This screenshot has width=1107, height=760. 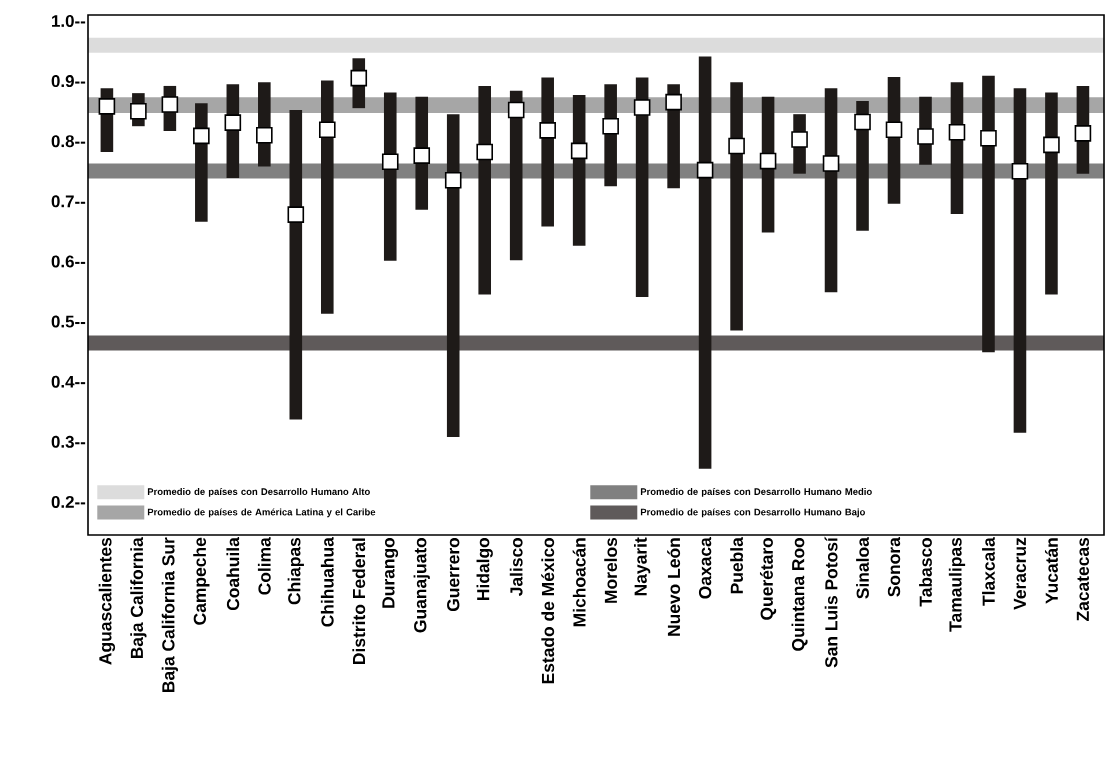 What do you see at coordinates (69, 21) in the screenshot?
I see `y-tick-label: 1.0--` at bounding box center [69, 21].